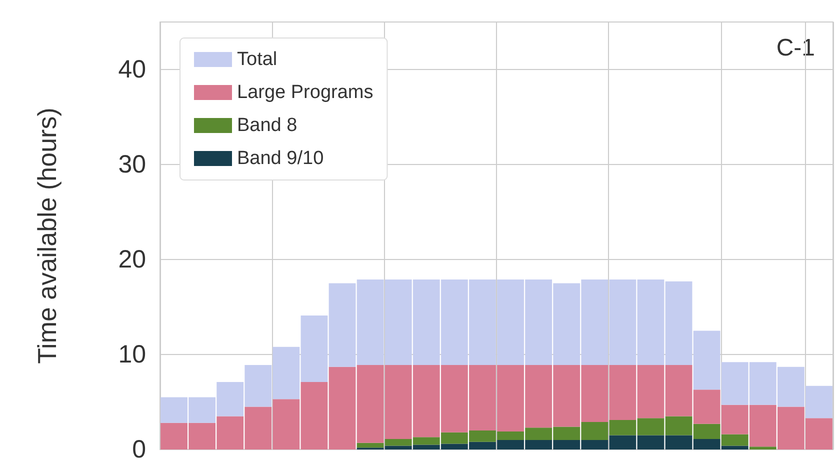 This screenshot has height=462, width=835. Describe the element at coordinates (280, 158) in the screenshot. I see `legend-label: Band 9/10` at that location.